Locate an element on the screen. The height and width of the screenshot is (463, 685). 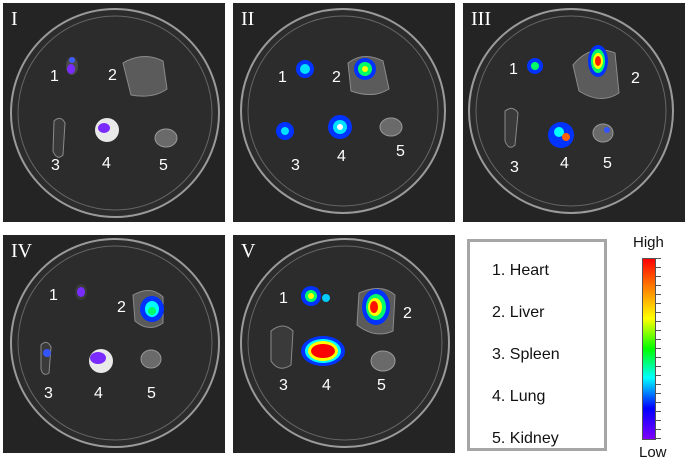
legend-item-heart: 1. Heart is located at coordinates (520, 270).